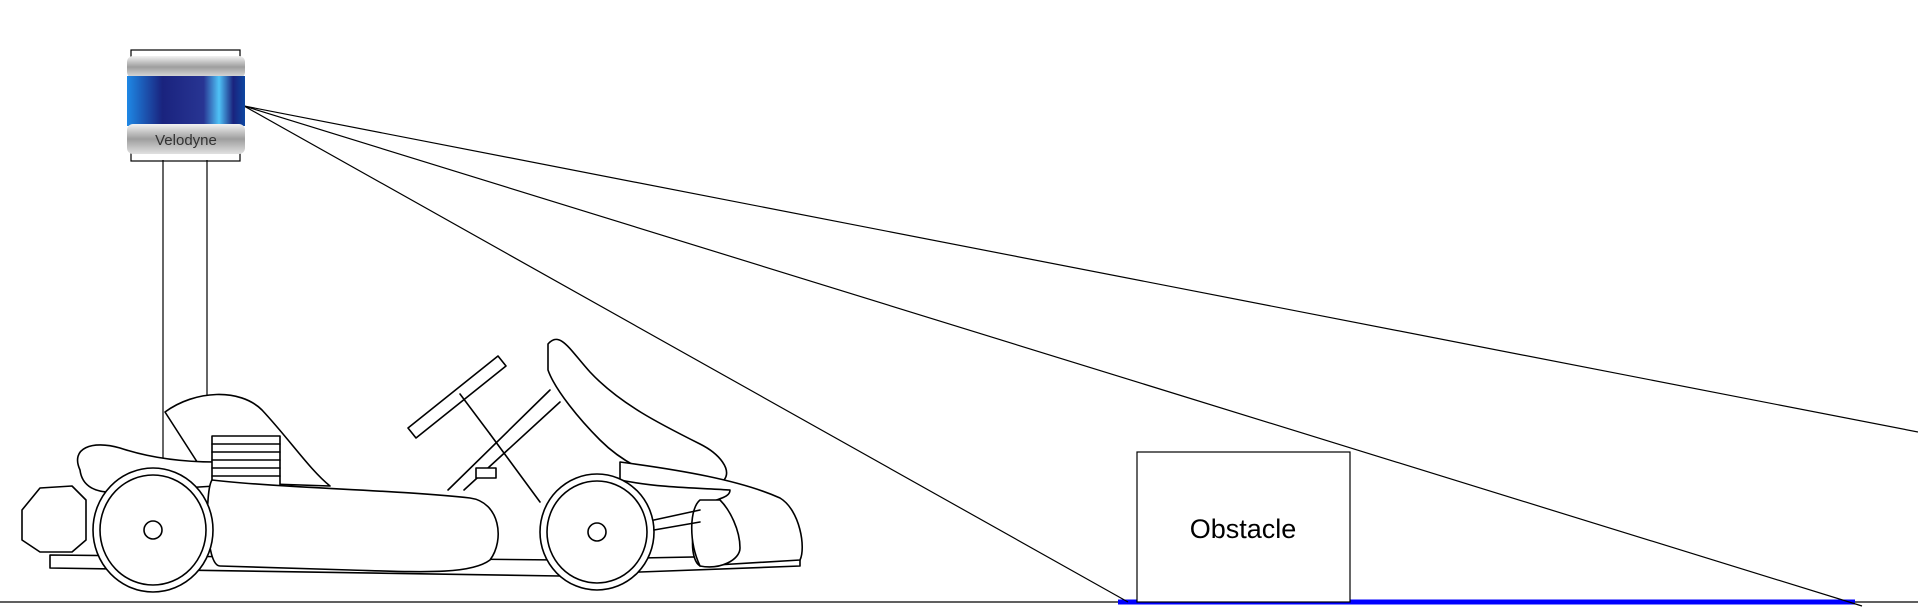  Describe the element at coordinates (246, 461) in the screenshot. I see `kart-engine` at that location.